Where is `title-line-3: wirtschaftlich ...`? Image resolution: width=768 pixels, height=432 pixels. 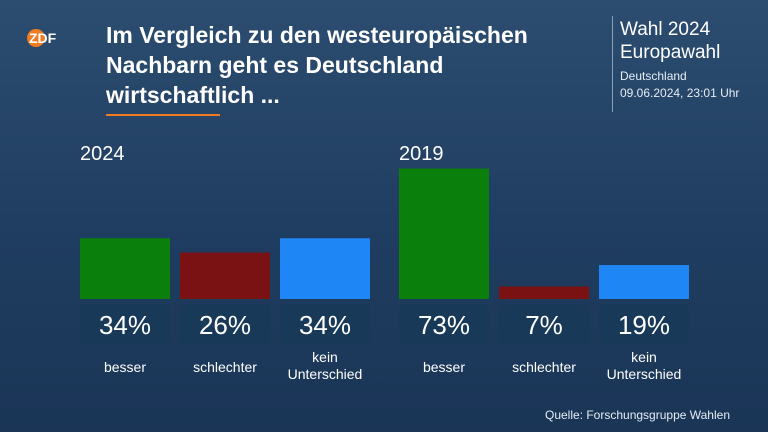
title-line-3: wirtschaftlich ... is located at coordinates (193, 95).